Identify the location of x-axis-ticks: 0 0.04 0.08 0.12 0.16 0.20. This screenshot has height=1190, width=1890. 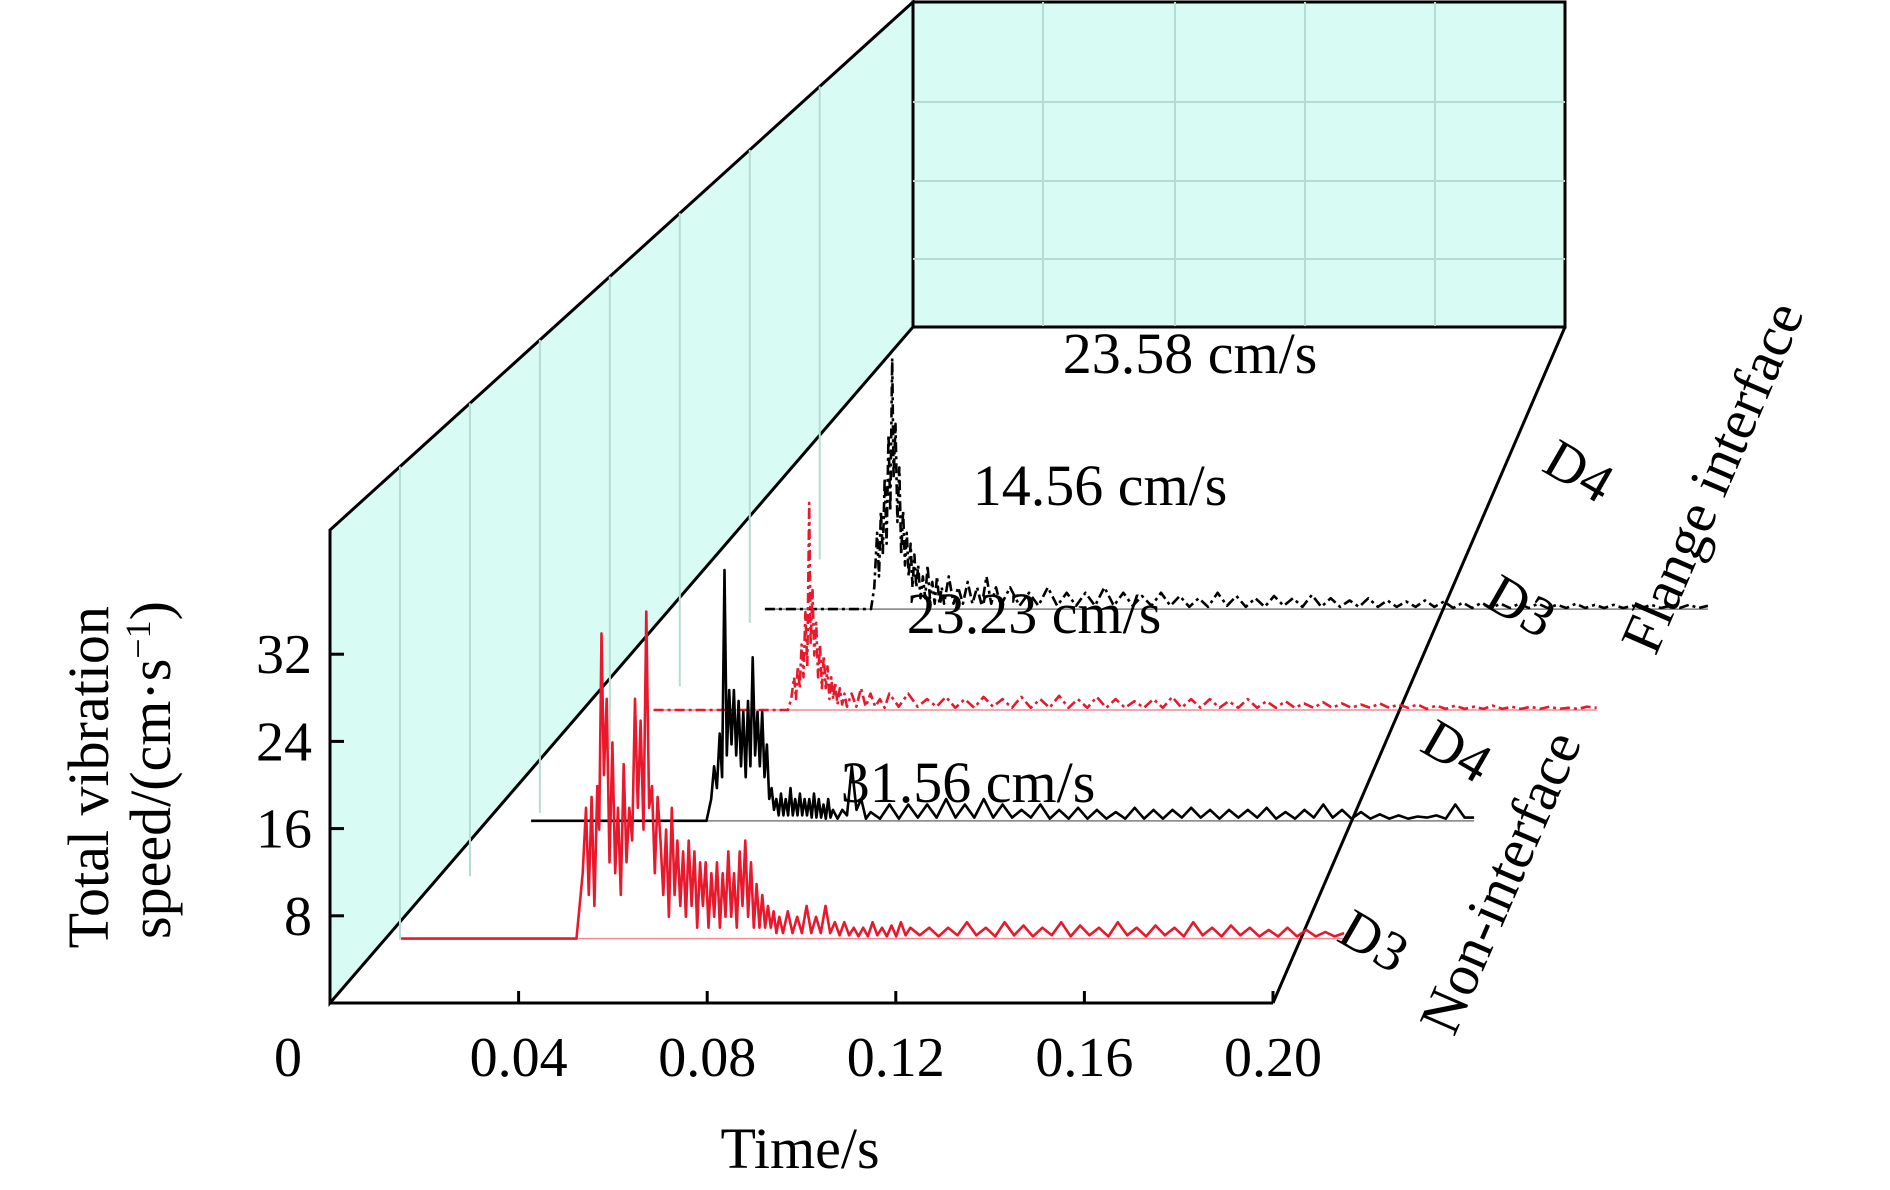
(798, 1040).